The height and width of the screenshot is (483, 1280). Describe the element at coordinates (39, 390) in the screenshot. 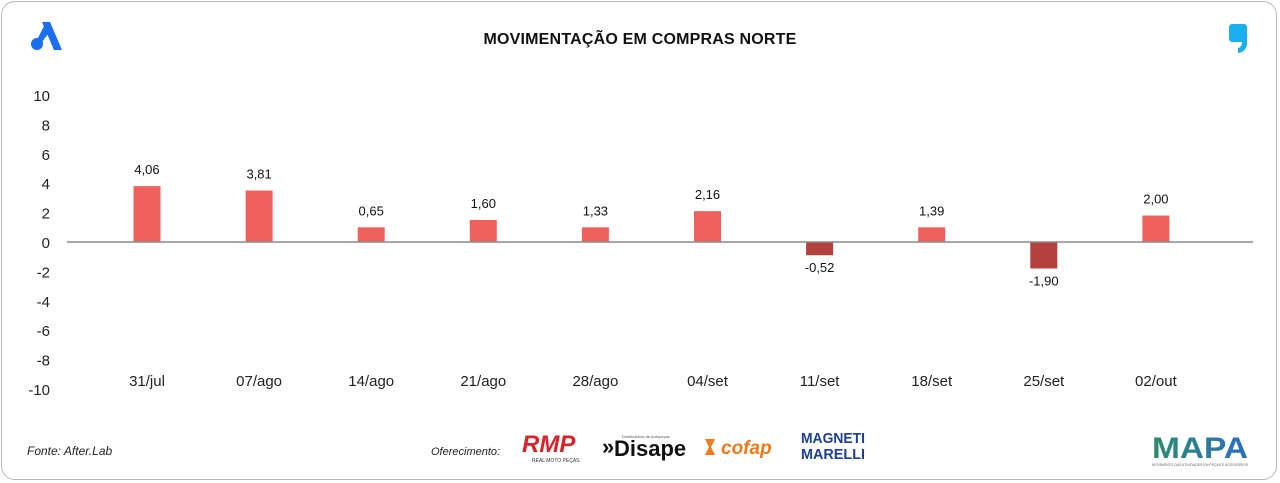

I see `y-tick-label: -10` at that location.